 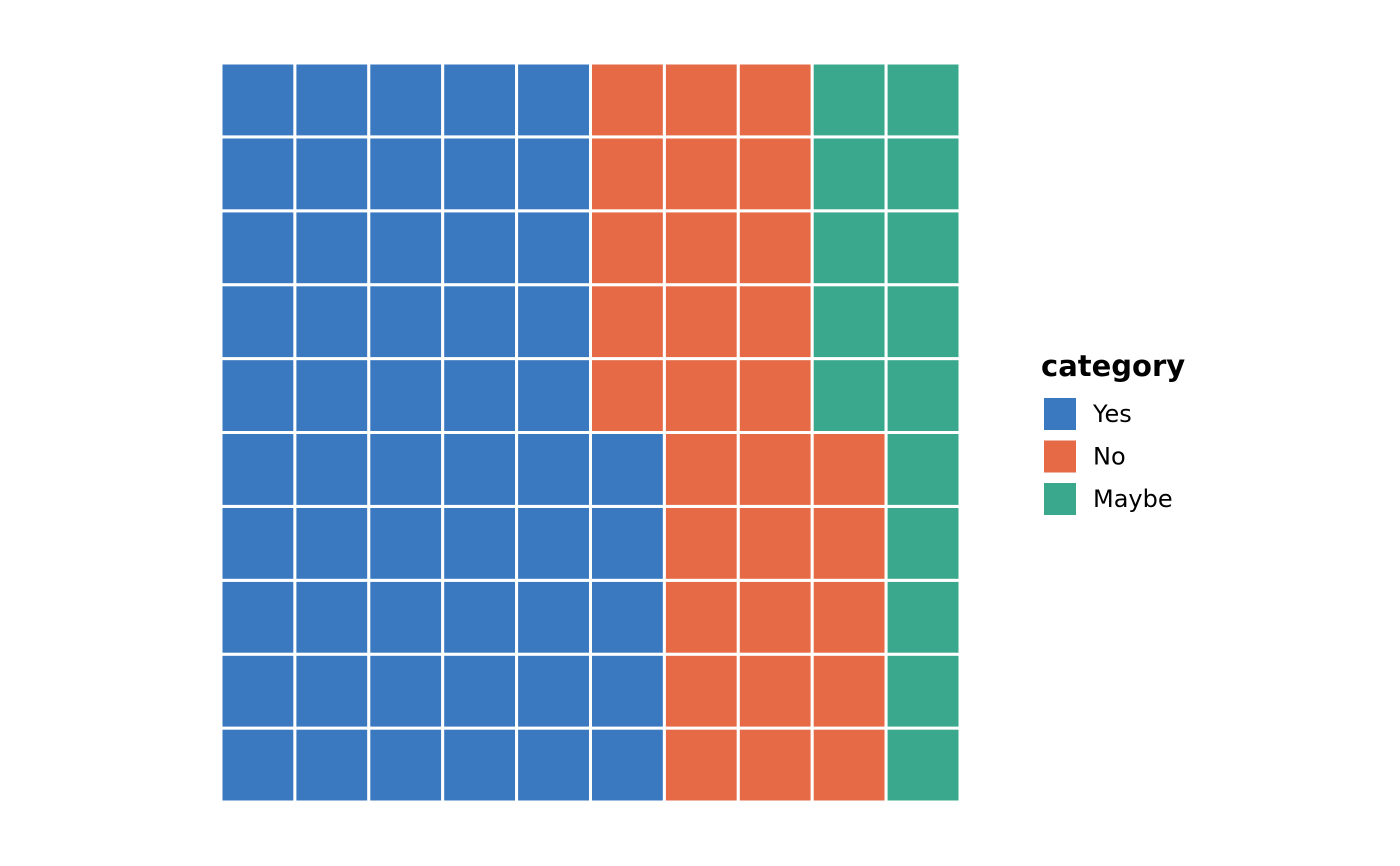 I want to click on legend-key-no, so click(x=1060, y=456).